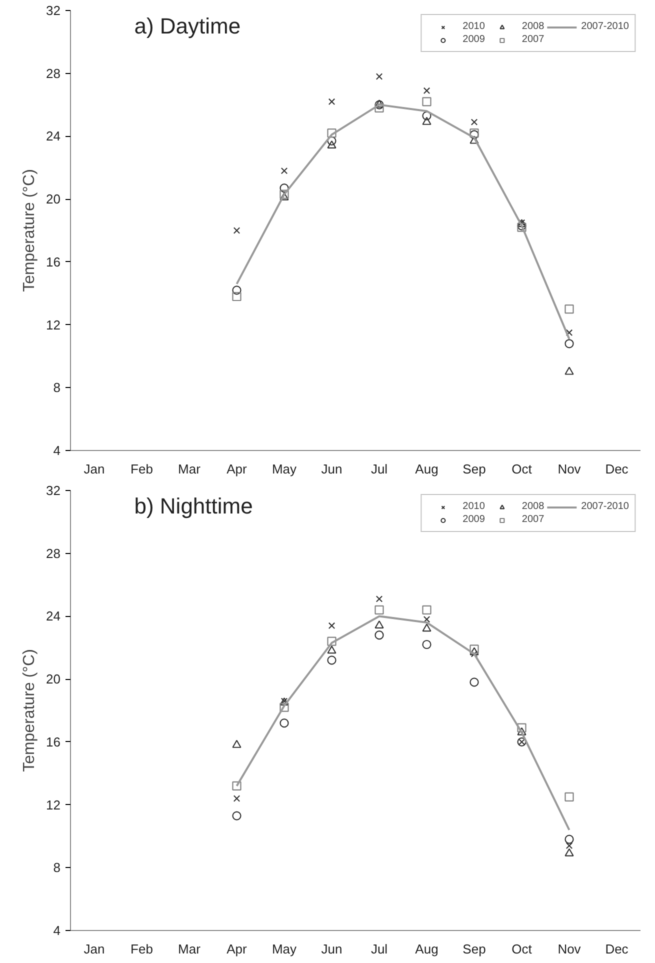 The image size is (655, 963). What do you see at coordinates (141, 469) in the screenshot?
I see `x-tick-label: Feb` at bounding box center [141, 469].